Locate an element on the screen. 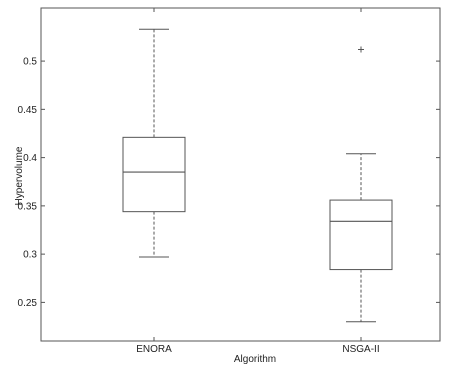 This screenshot has width=454, height=367. box-enora is located at coordinates (154, 143).